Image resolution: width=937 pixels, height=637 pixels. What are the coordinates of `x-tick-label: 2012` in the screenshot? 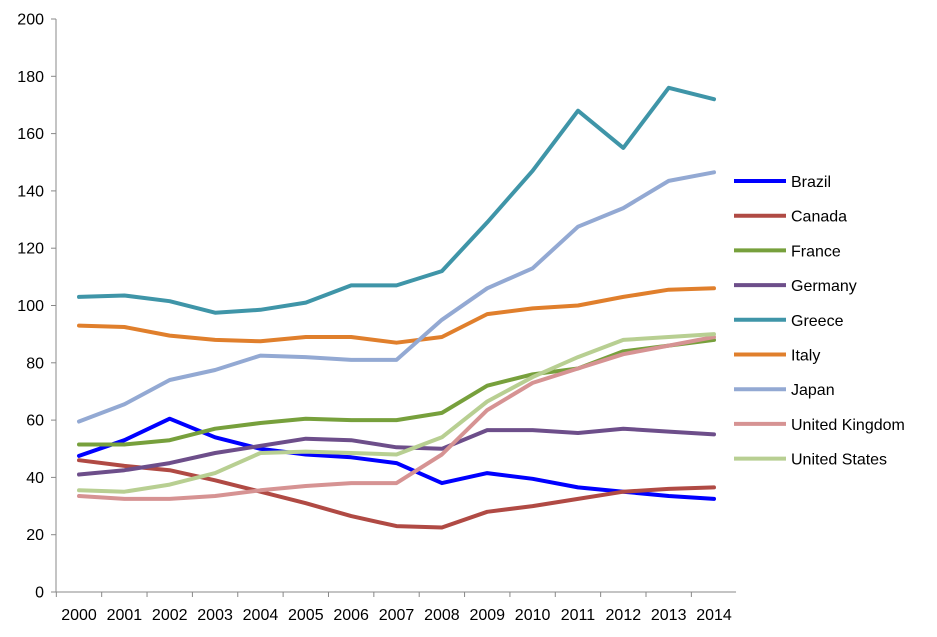 It's located at (624, 615).